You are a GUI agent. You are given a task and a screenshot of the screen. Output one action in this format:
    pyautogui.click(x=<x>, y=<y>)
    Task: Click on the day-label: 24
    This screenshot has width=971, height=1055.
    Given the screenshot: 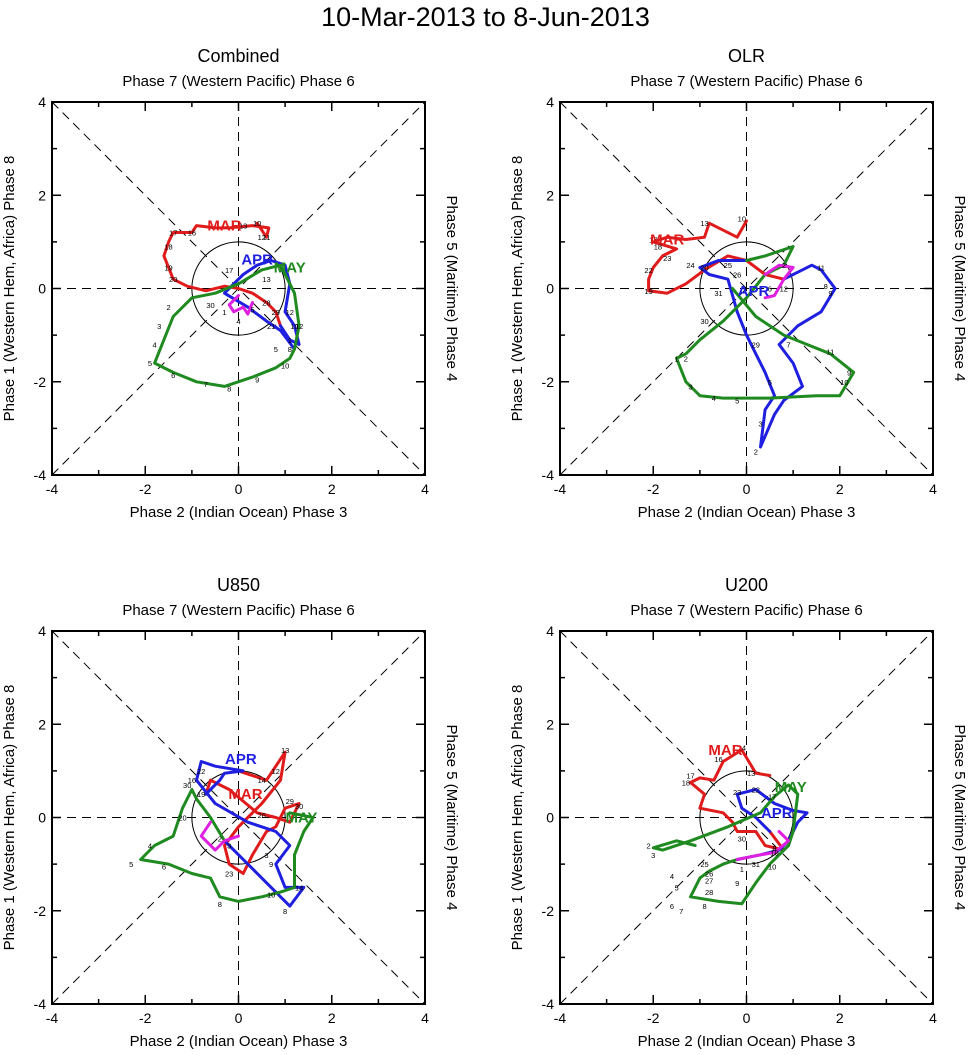 What is the action you would take?
    pyautogui.click(x=690, y=265)
    